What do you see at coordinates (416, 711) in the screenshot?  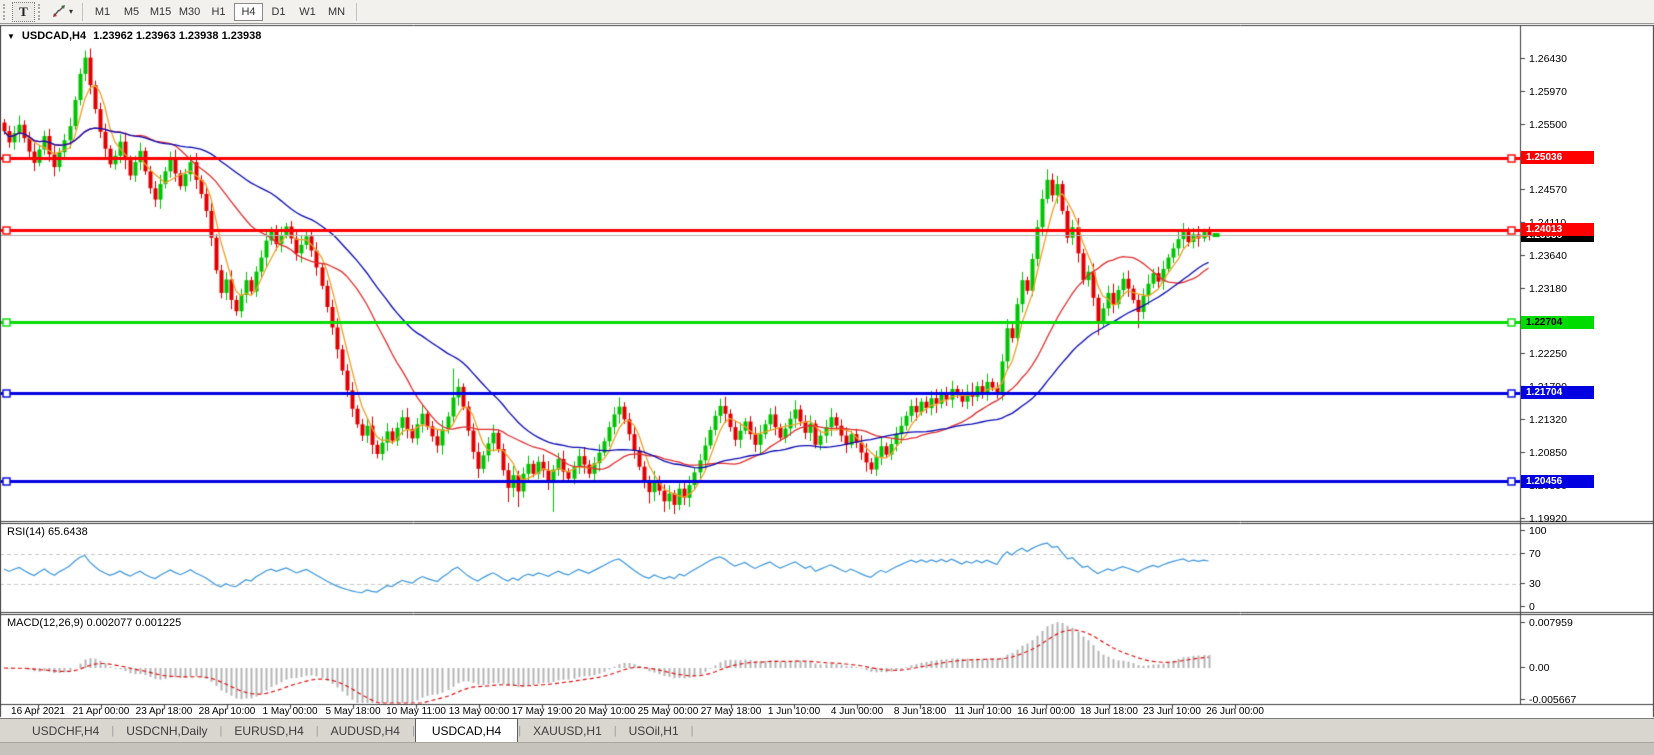 I see `time-tick-label: 10 May 11:00` at bounding box center [416, 711].